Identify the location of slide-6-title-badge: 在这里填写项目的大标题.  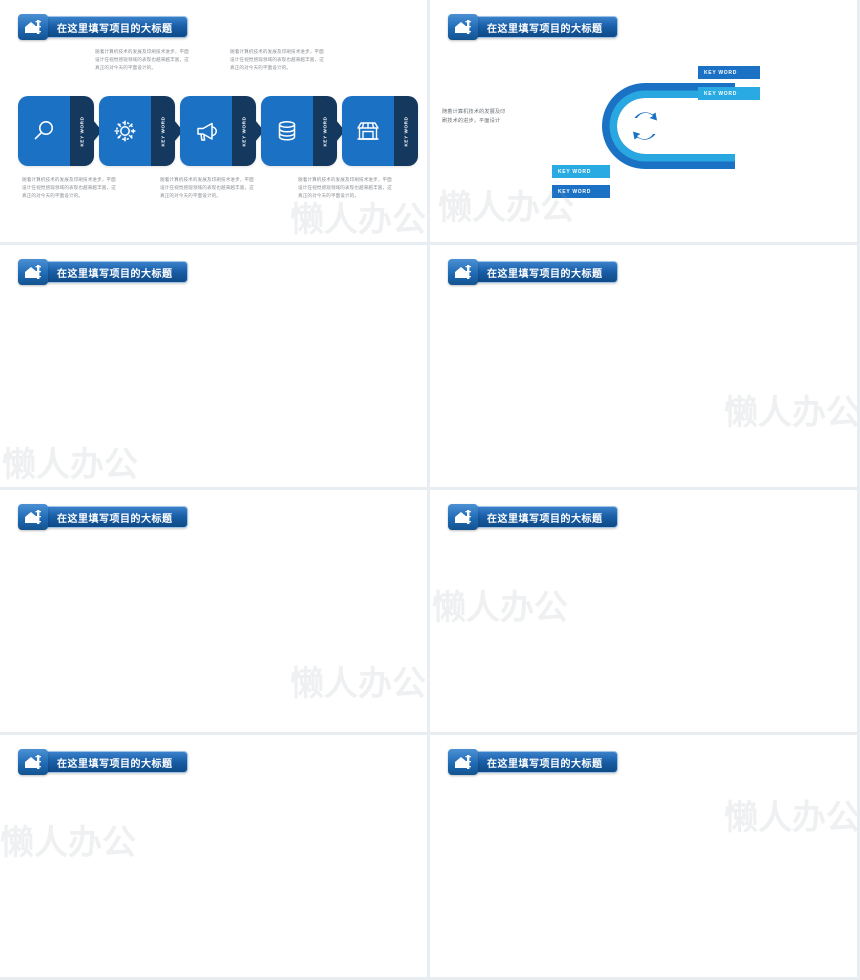
(533, 517).